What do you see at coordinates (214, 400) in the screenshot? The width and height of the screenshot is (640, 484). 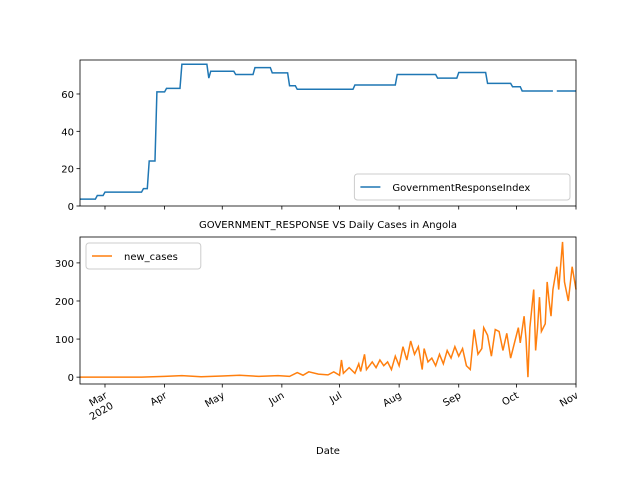 I see `x-tick-label: May` at bounding box center [214, 400].